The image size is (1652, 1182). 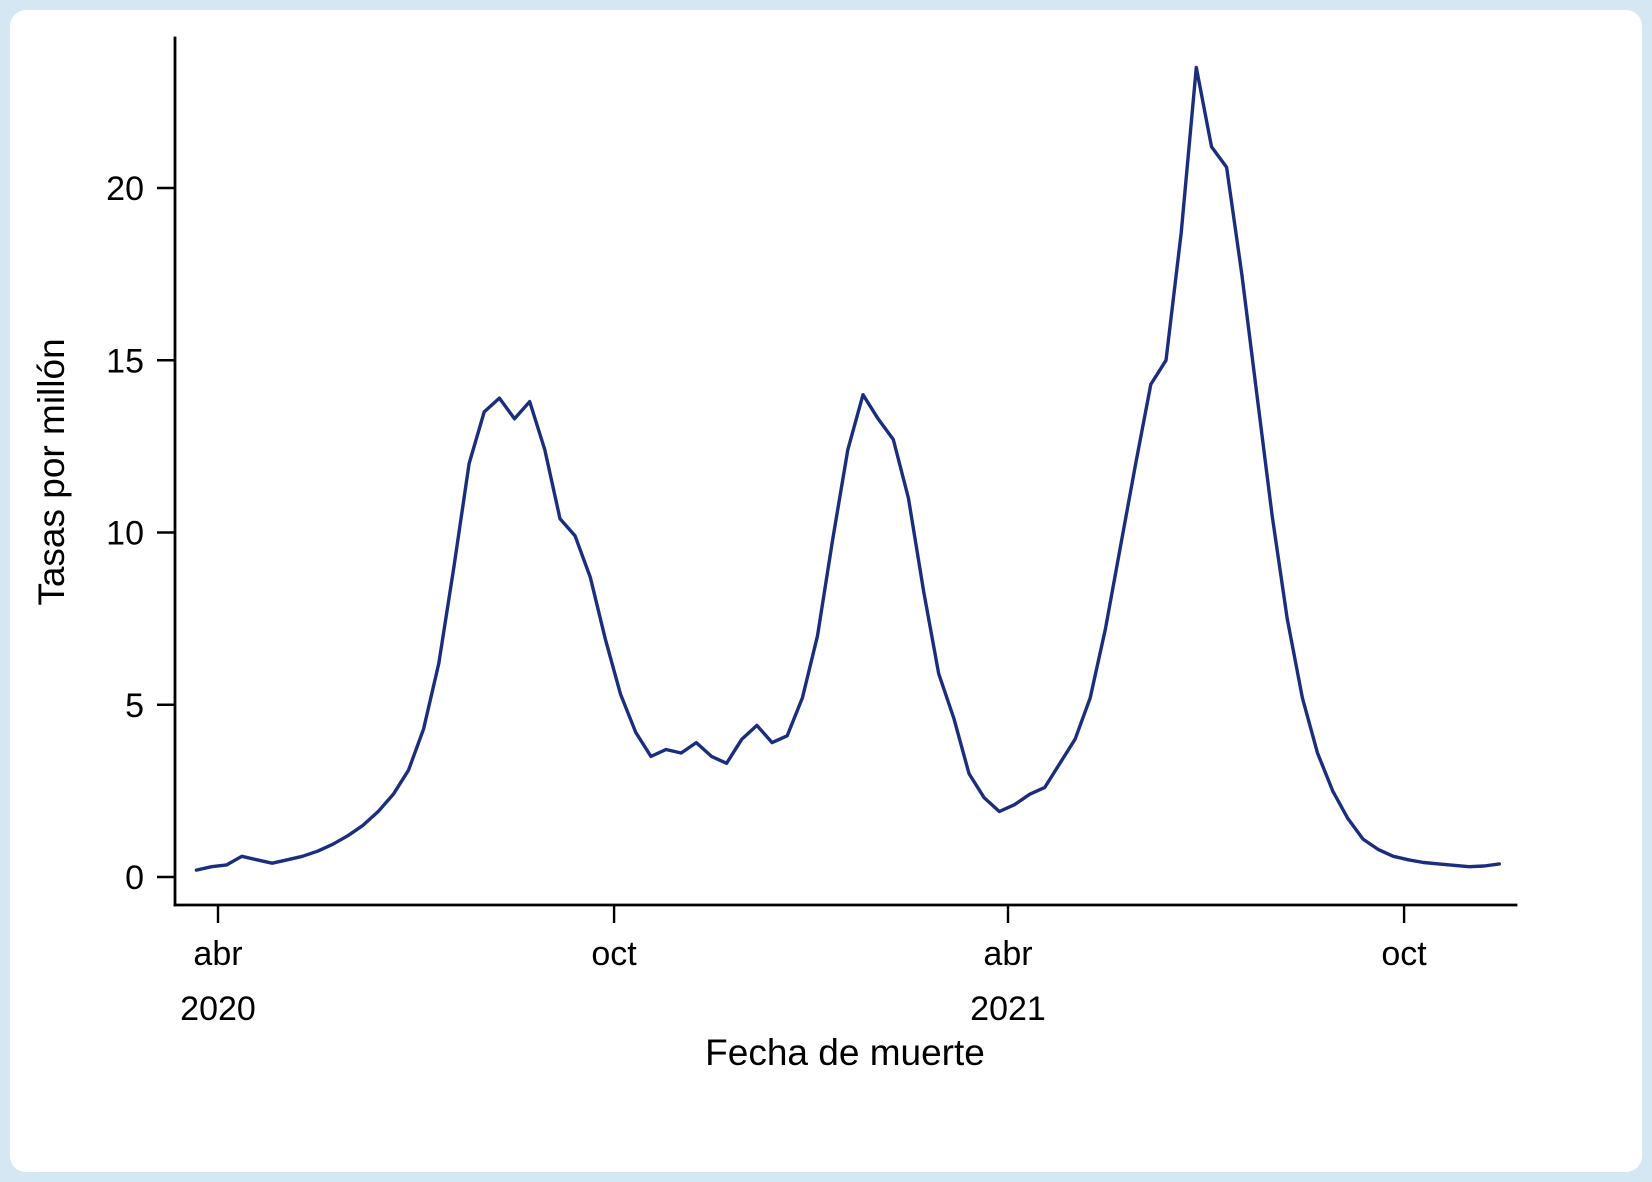 What do you see at coordinates (134, 878) in the screenshot?
I see `y-tick-label: 0` at bounding box center [134, 878].